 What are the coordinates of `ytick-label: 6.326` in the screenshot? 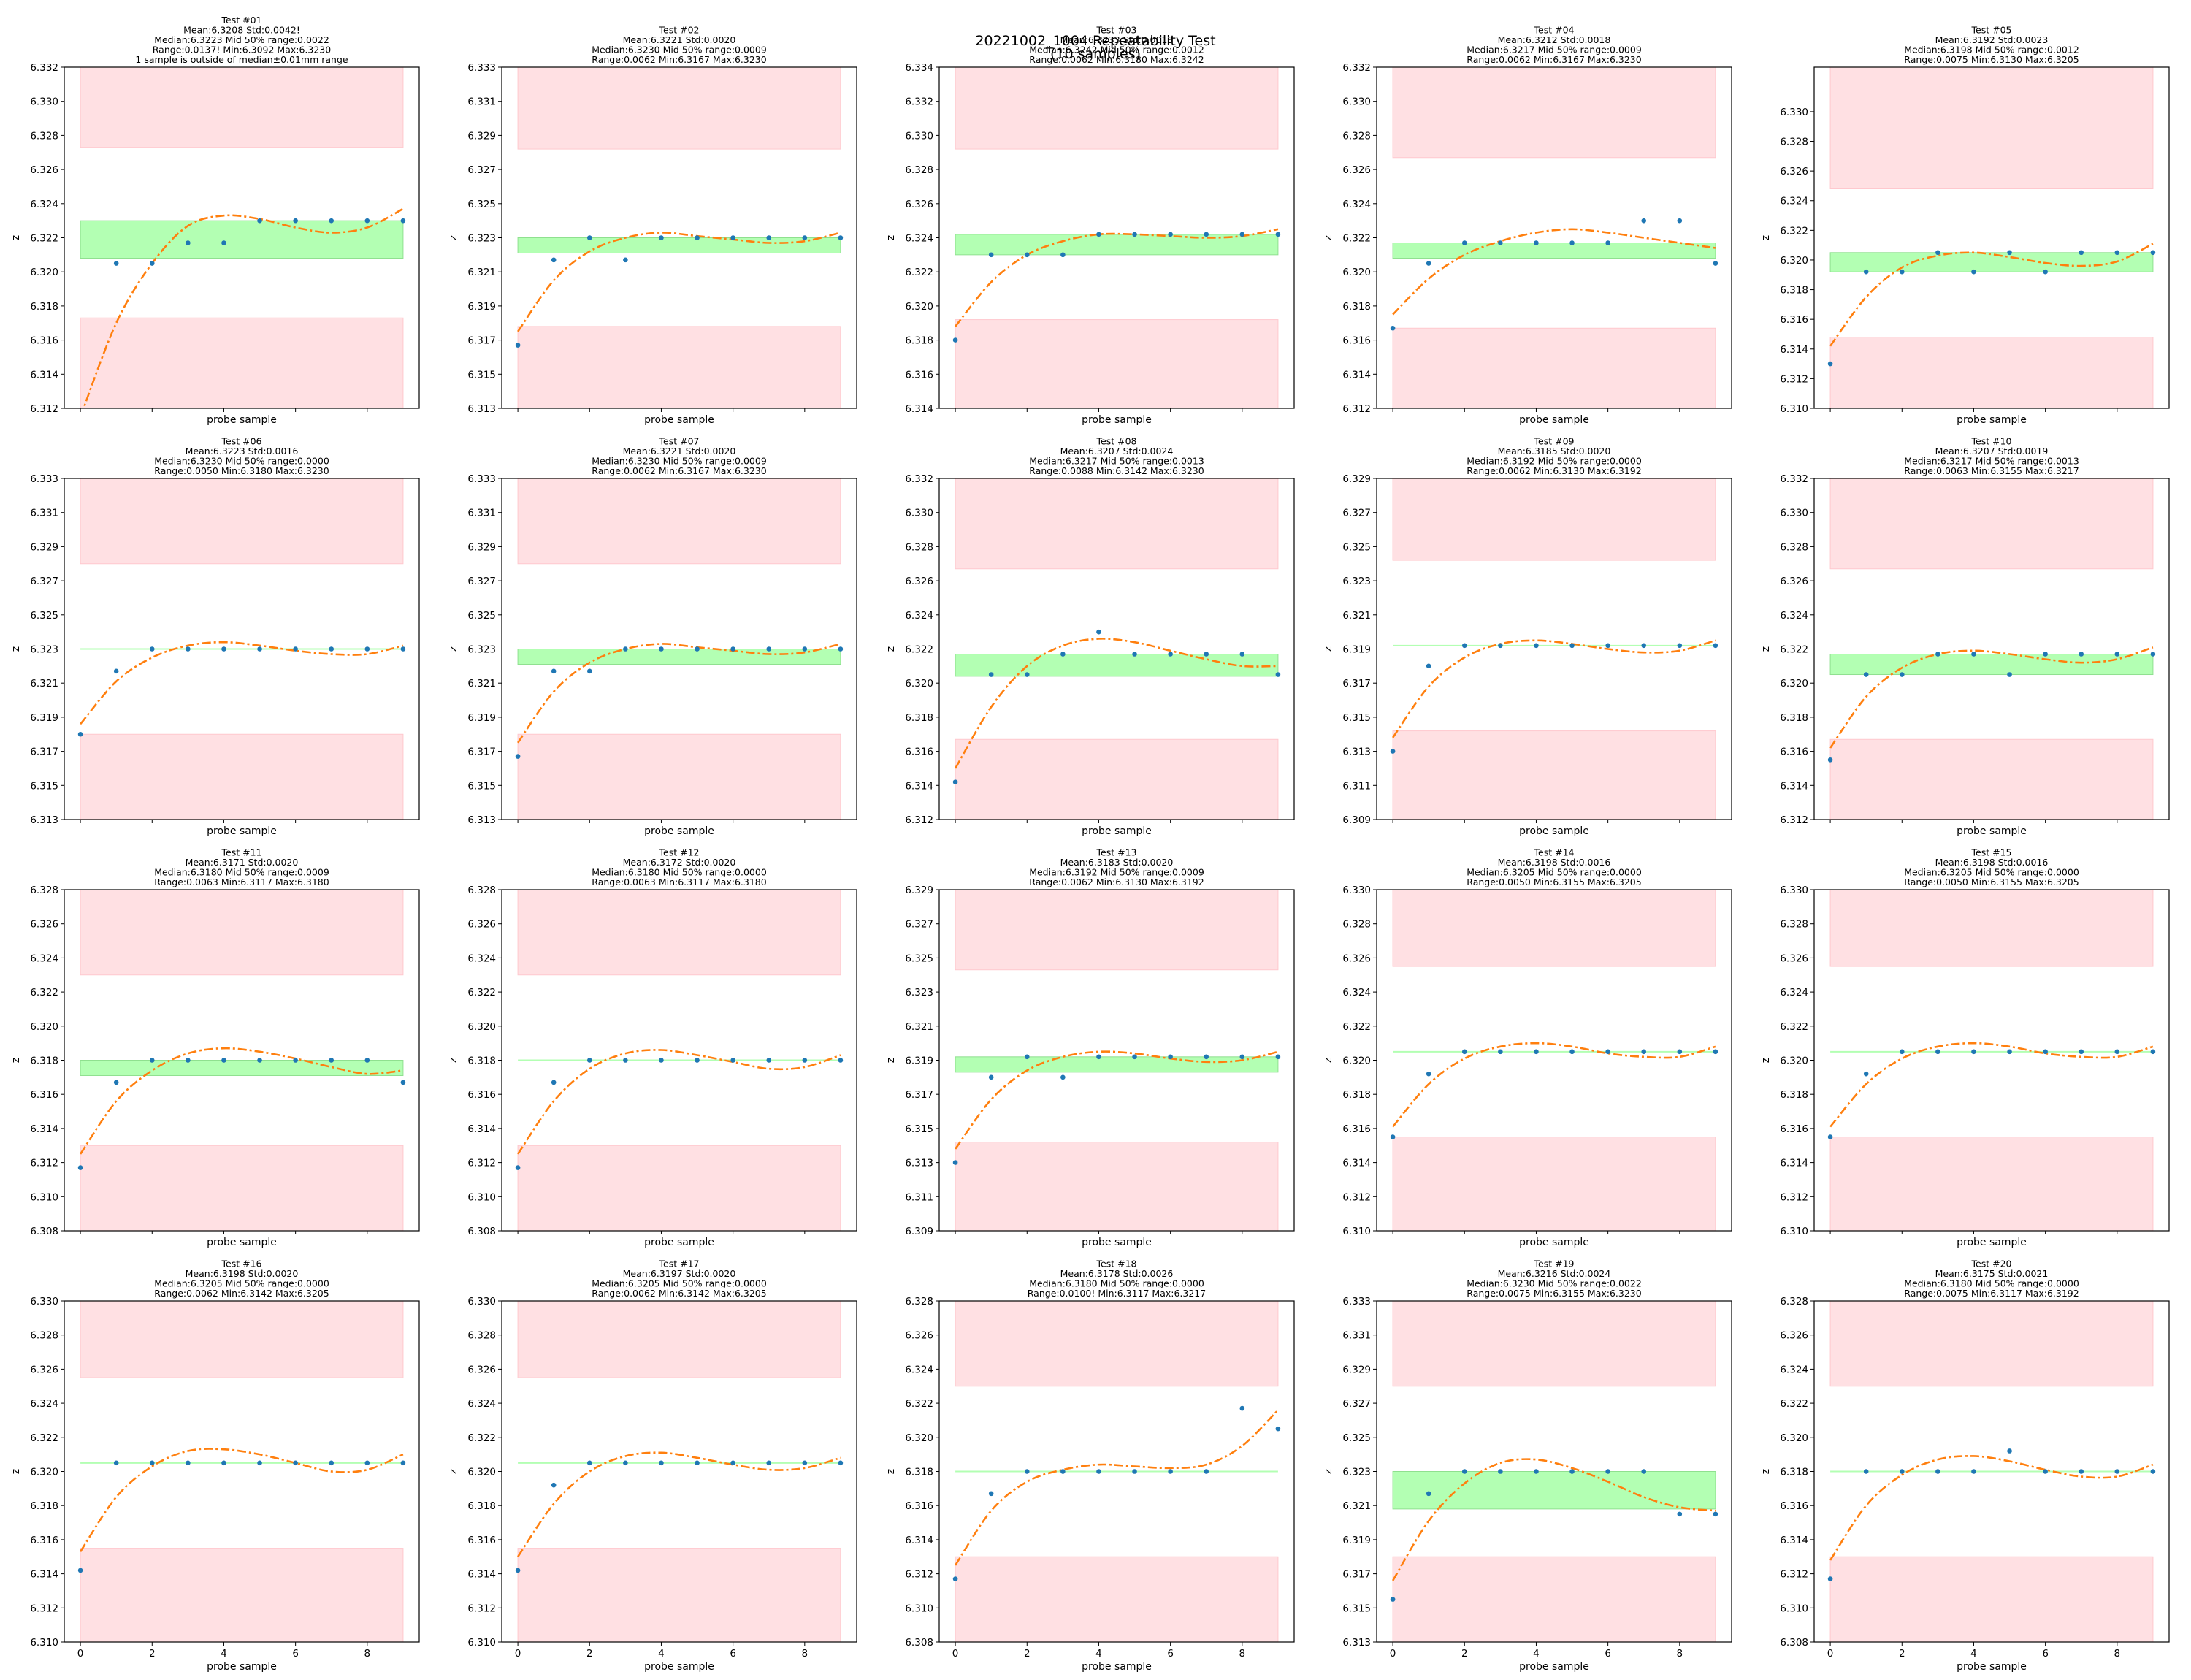 It's located at (919, 1336).